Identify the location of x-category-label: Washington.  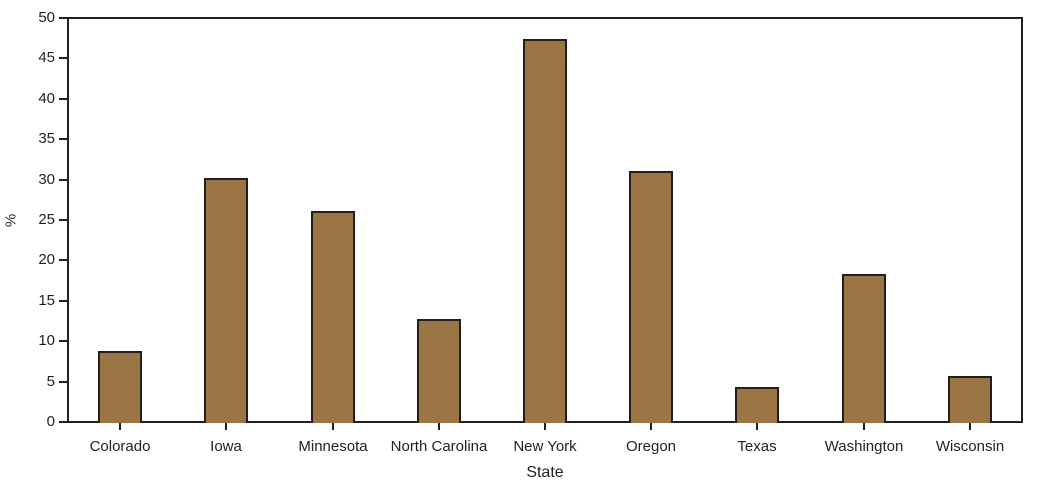
(864, 446).